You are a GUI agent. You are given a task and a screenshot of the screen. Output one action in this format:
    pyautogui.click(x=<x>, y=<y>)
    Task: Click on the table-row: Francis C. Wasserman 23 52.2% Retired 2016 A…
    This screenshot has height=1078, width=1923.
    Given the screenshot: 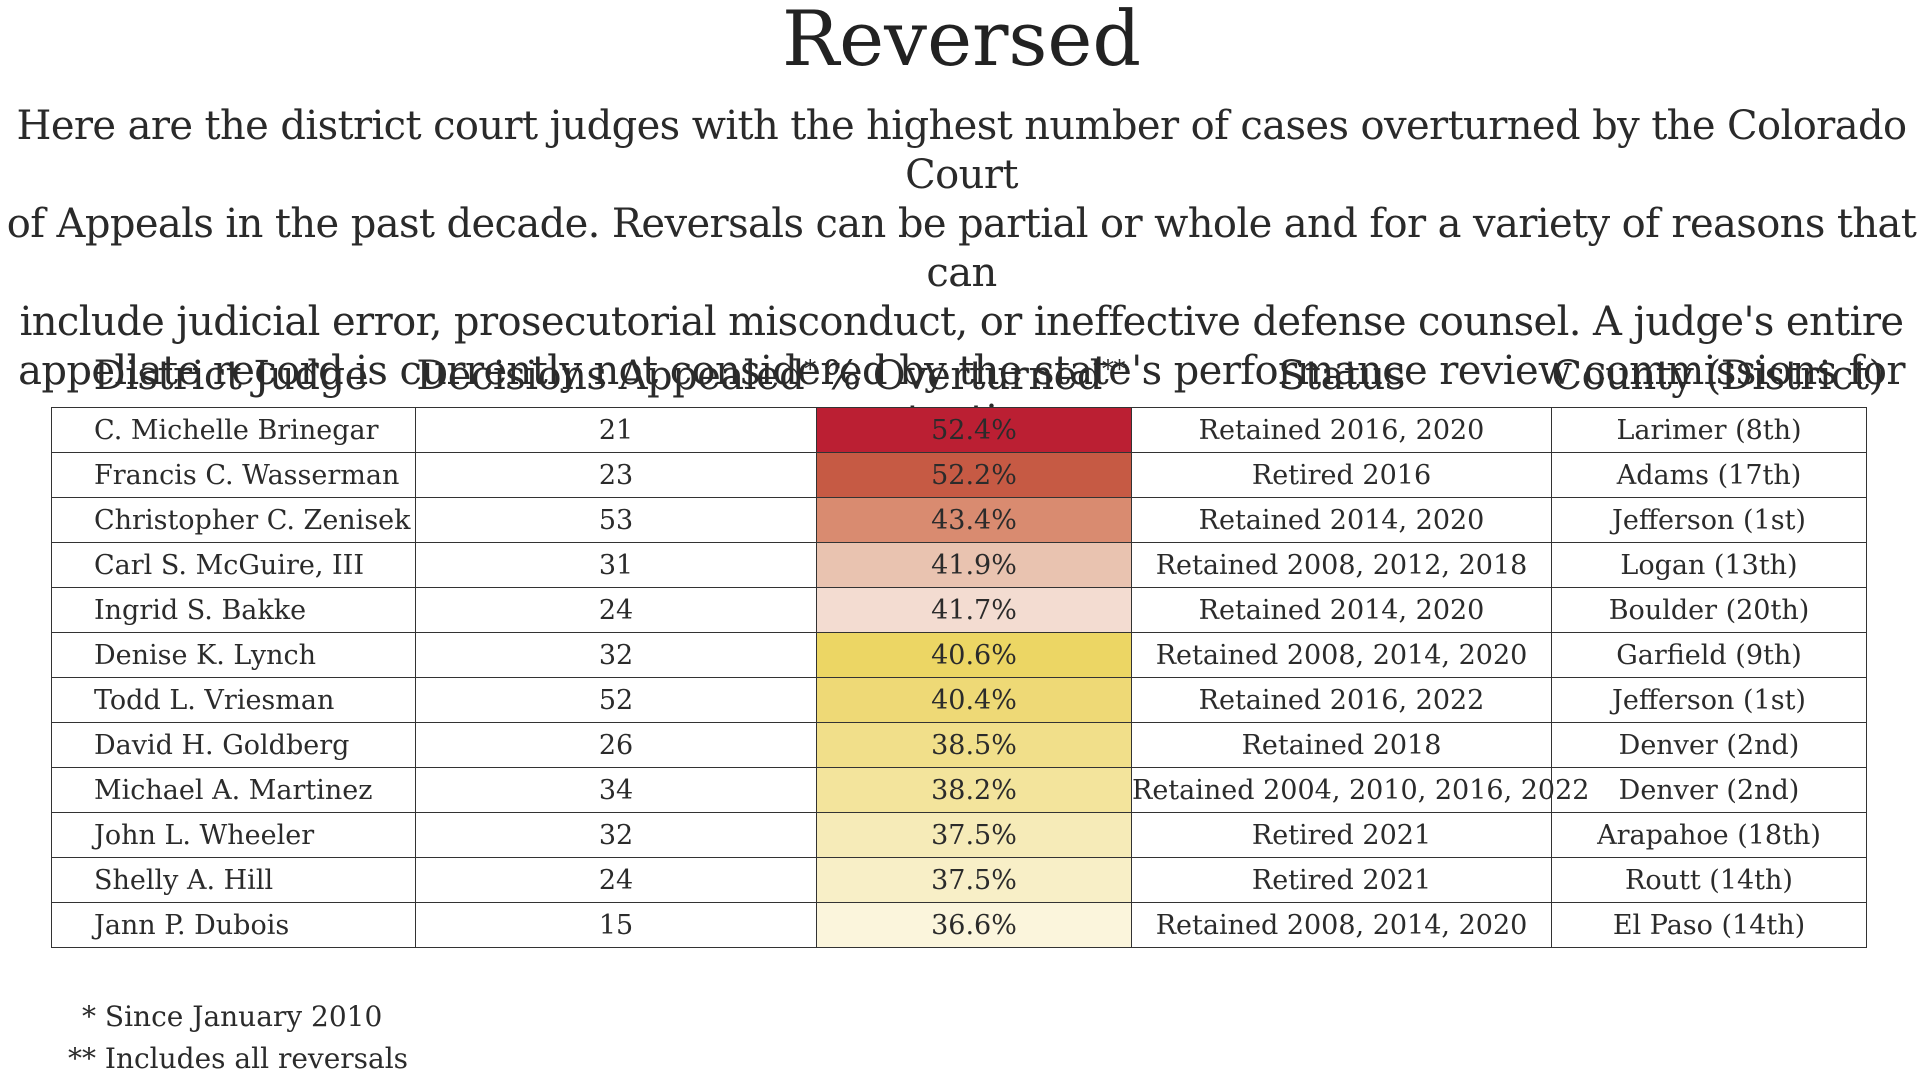 What is the action you would take?
    pyautogui.click(x=959, y=475)
    